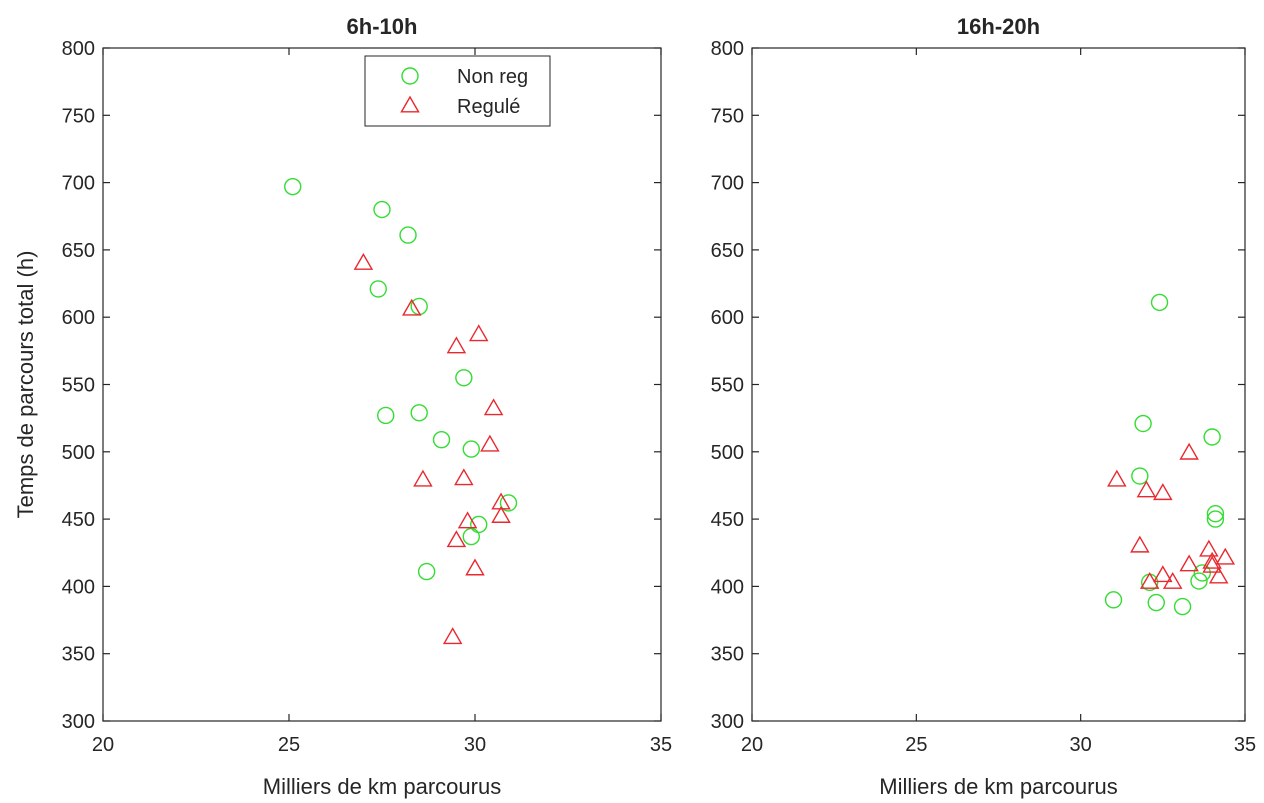 Image resolution: width=1264 pixels, height=803 pixels. I want to click on legend: Non reg Regulé, so click(457, 91).